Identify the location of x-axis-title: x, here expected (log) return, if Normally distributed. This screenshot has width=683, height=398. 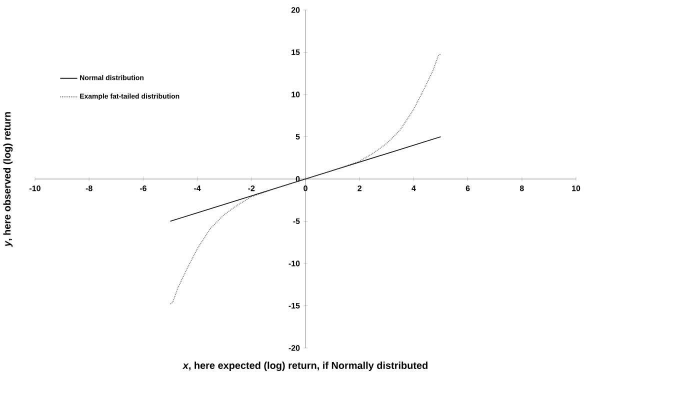
(305, 366).